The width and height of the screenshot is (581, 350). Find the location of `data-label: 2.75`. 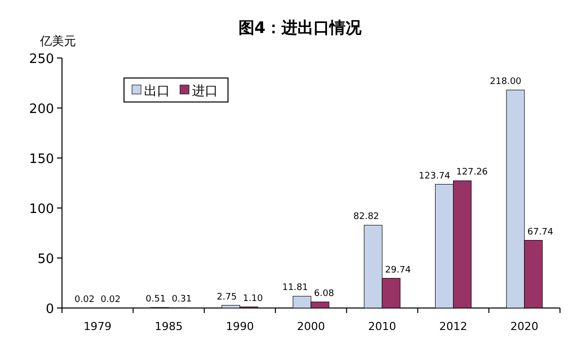

data-label: 2.75 is located at coordinates (226, 297).